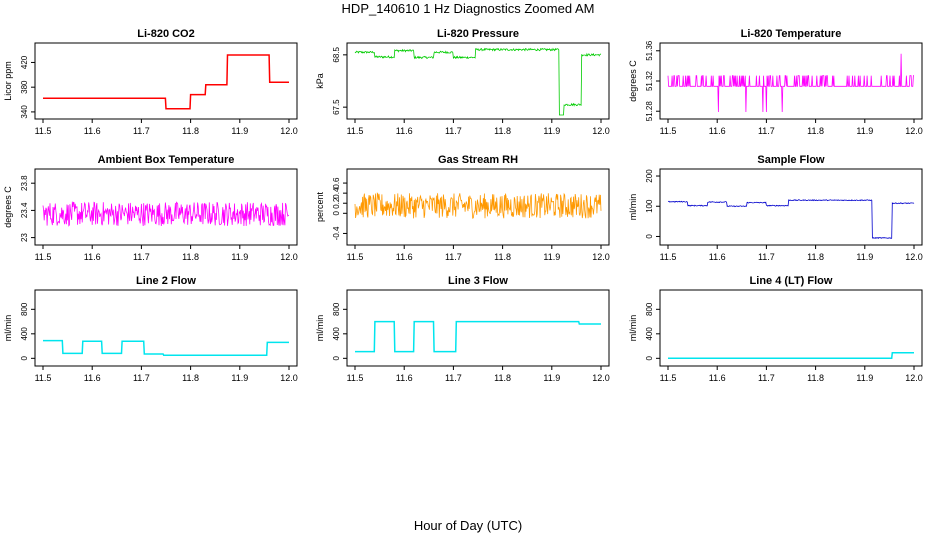 The width and height of the screenshot is (936, 540). What do you see at coordinates (478, 281) in the screenshot?
I see `panel-title: Line 3 Flow` at bounding box center [478, 281].